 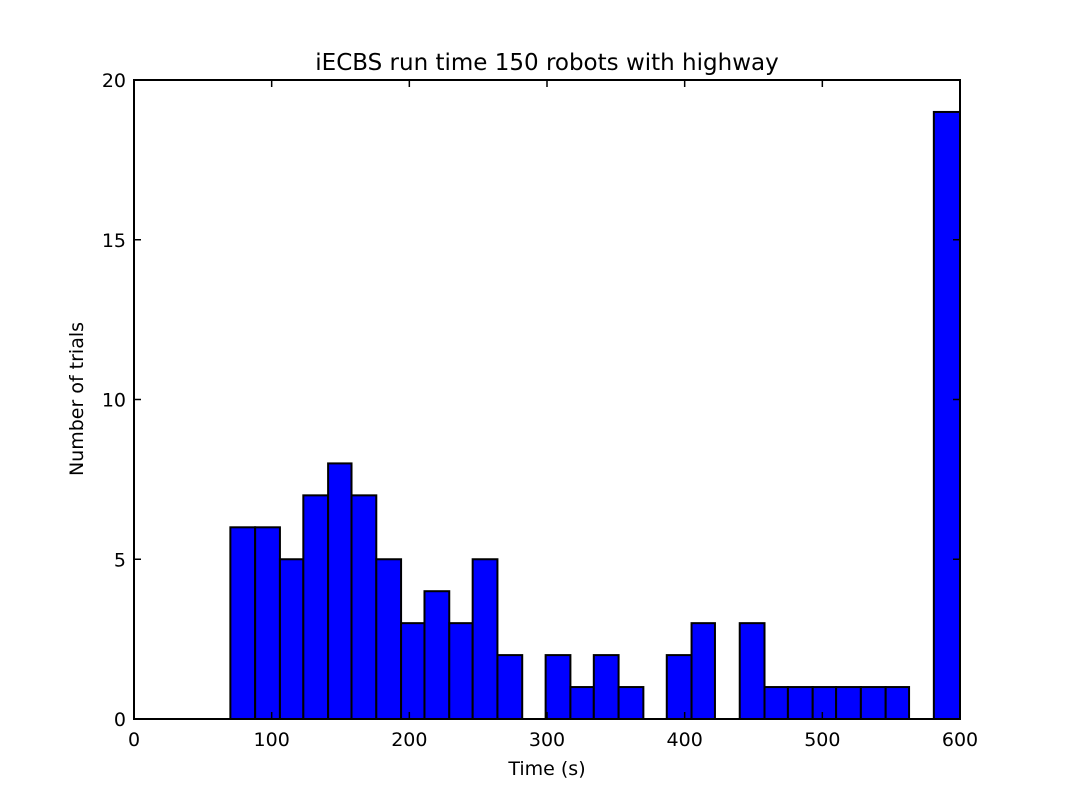 I want to click on x-tick-label-4: 400, so click(x=685, y=740).